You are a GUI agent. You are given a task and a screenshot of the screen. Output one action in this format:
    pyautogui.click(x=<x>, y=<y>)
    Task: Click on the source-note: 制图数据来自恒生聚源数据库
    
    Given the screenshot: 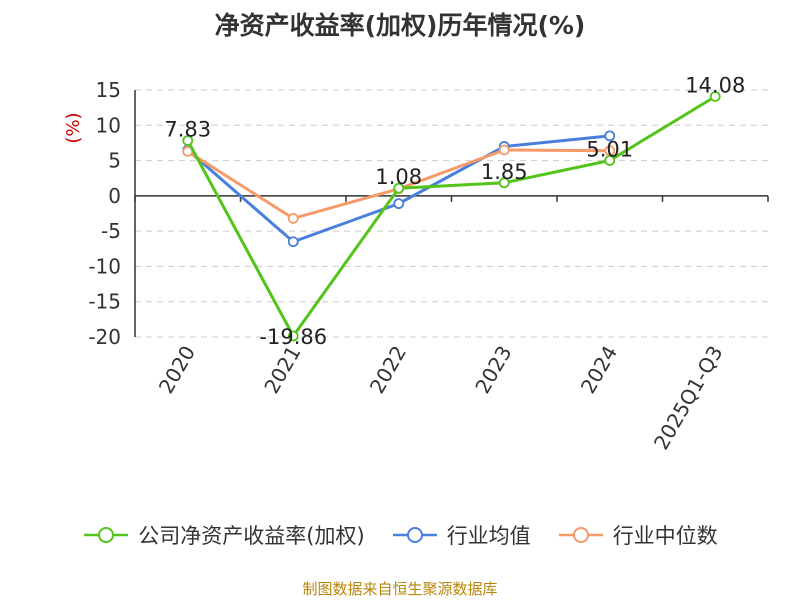 What is the action you would take?
    pyautogui.click(x=400, y=589)
    